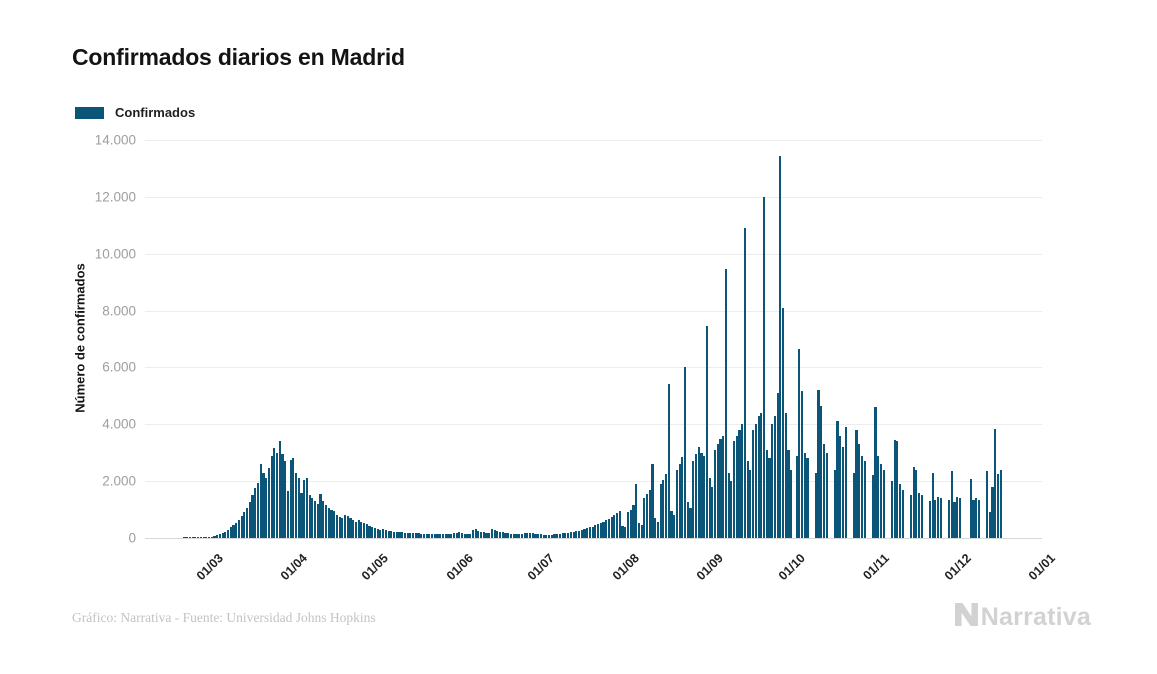  What do you see at coordinates (119, 481) in the screenshot?
I see `y-tick-label: 2.000` at bounding box center [119, 481].